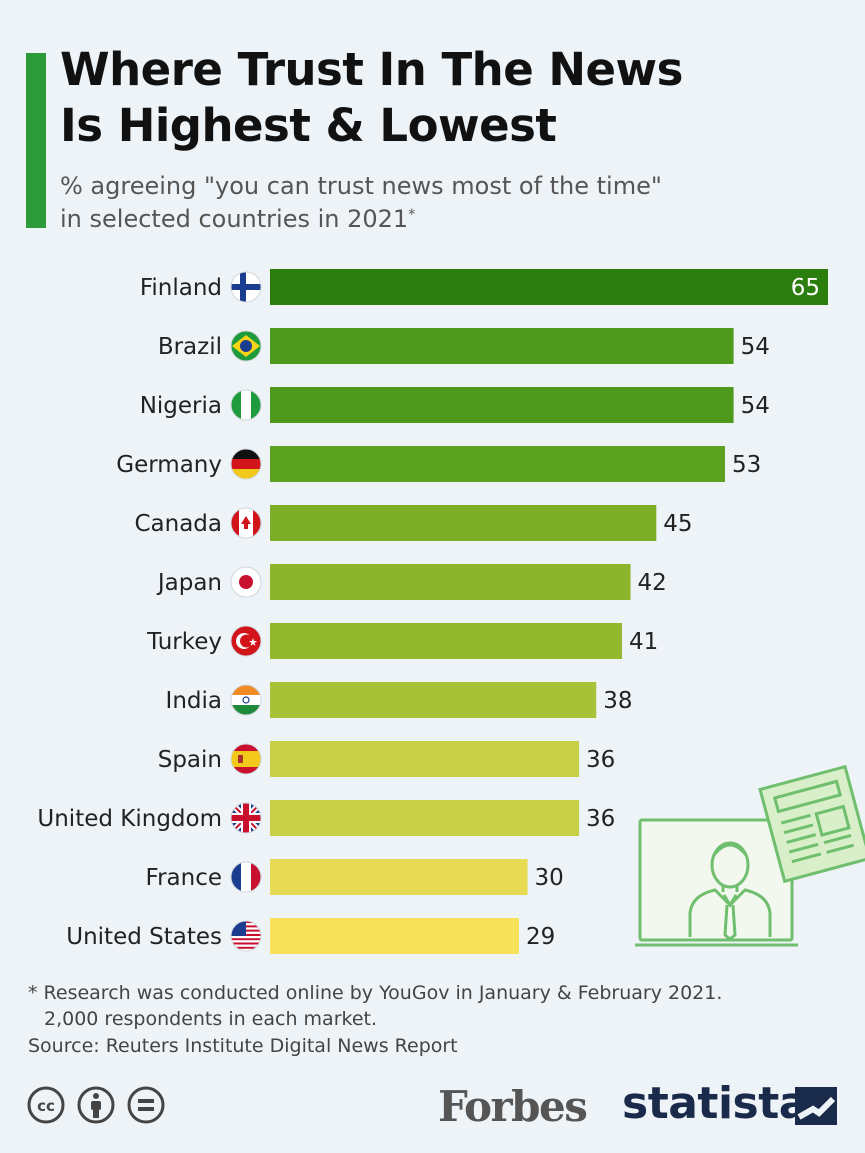  I want to click on value-label: 65, so click(805, 288).